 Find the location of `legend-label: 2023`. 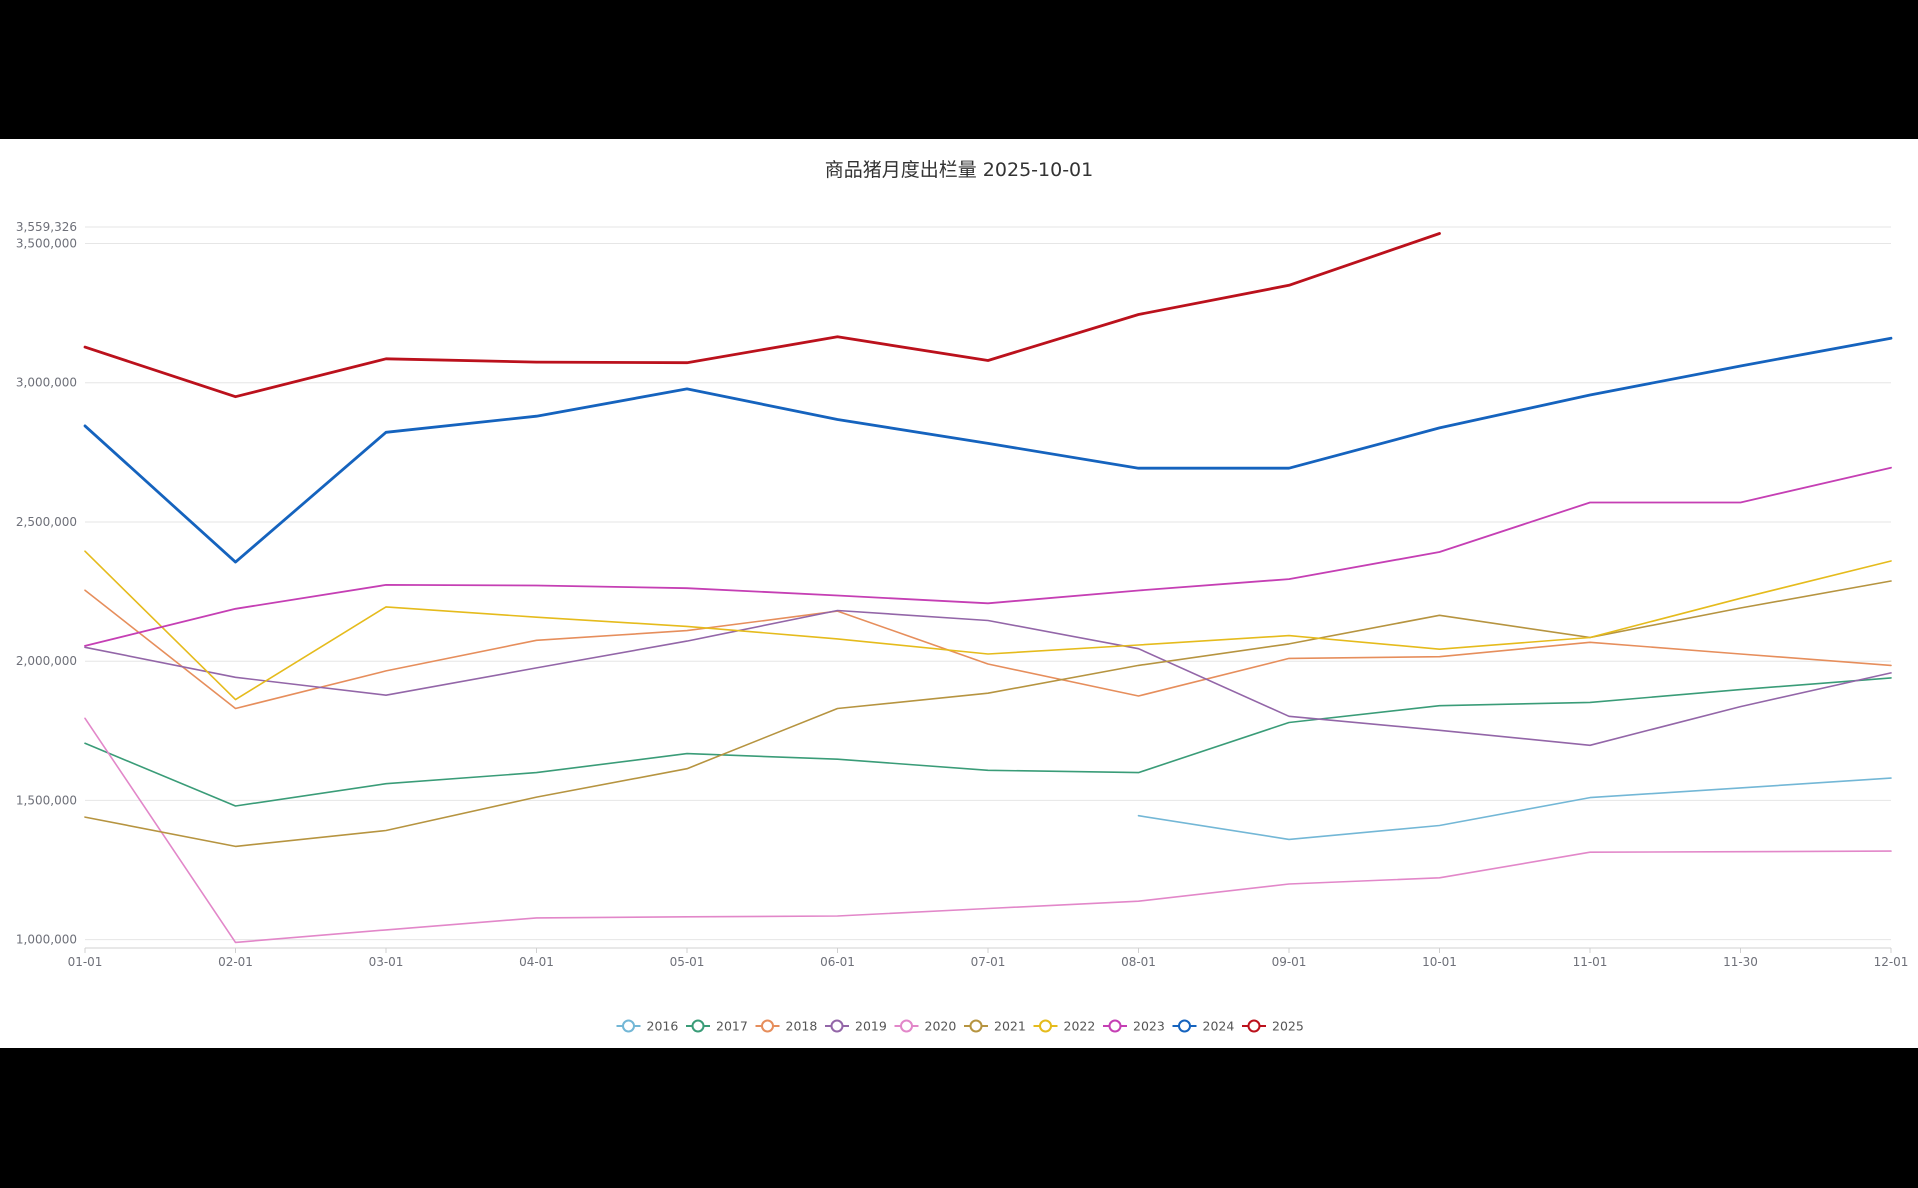

legend-label: 2023 is located at coordinates (1149, 1026).